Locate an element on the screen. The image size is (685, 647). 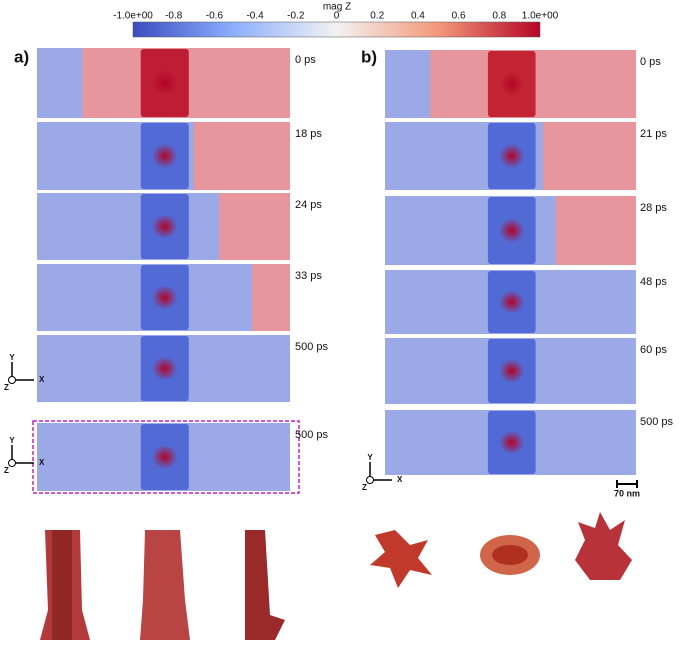
colorbar-tick-label: 0.4 is located at coordinates (418, 16).